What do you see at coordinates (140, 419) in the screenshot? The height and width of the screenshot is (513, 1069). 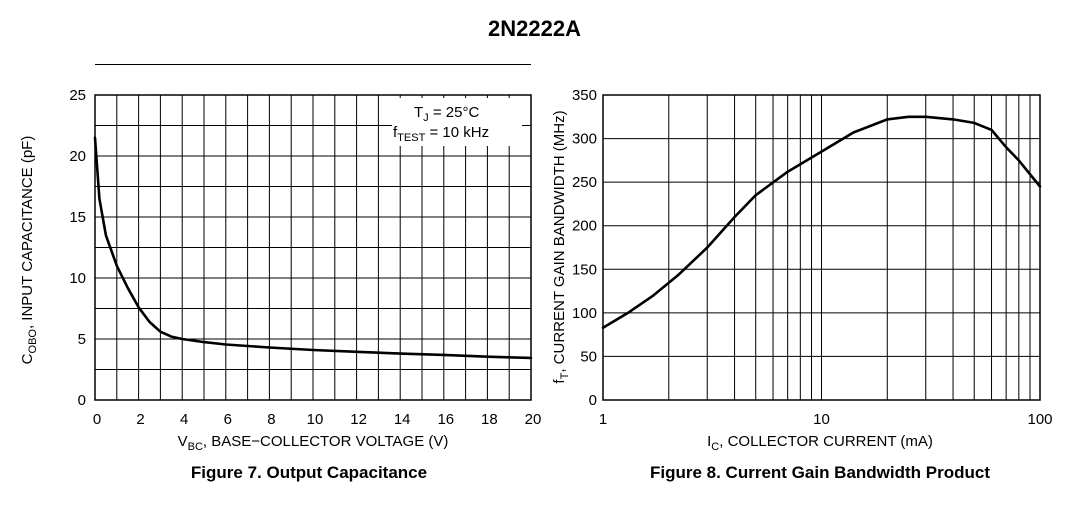 I see `fig7-x-tick-label: 2` at bounding box center [140, 419].